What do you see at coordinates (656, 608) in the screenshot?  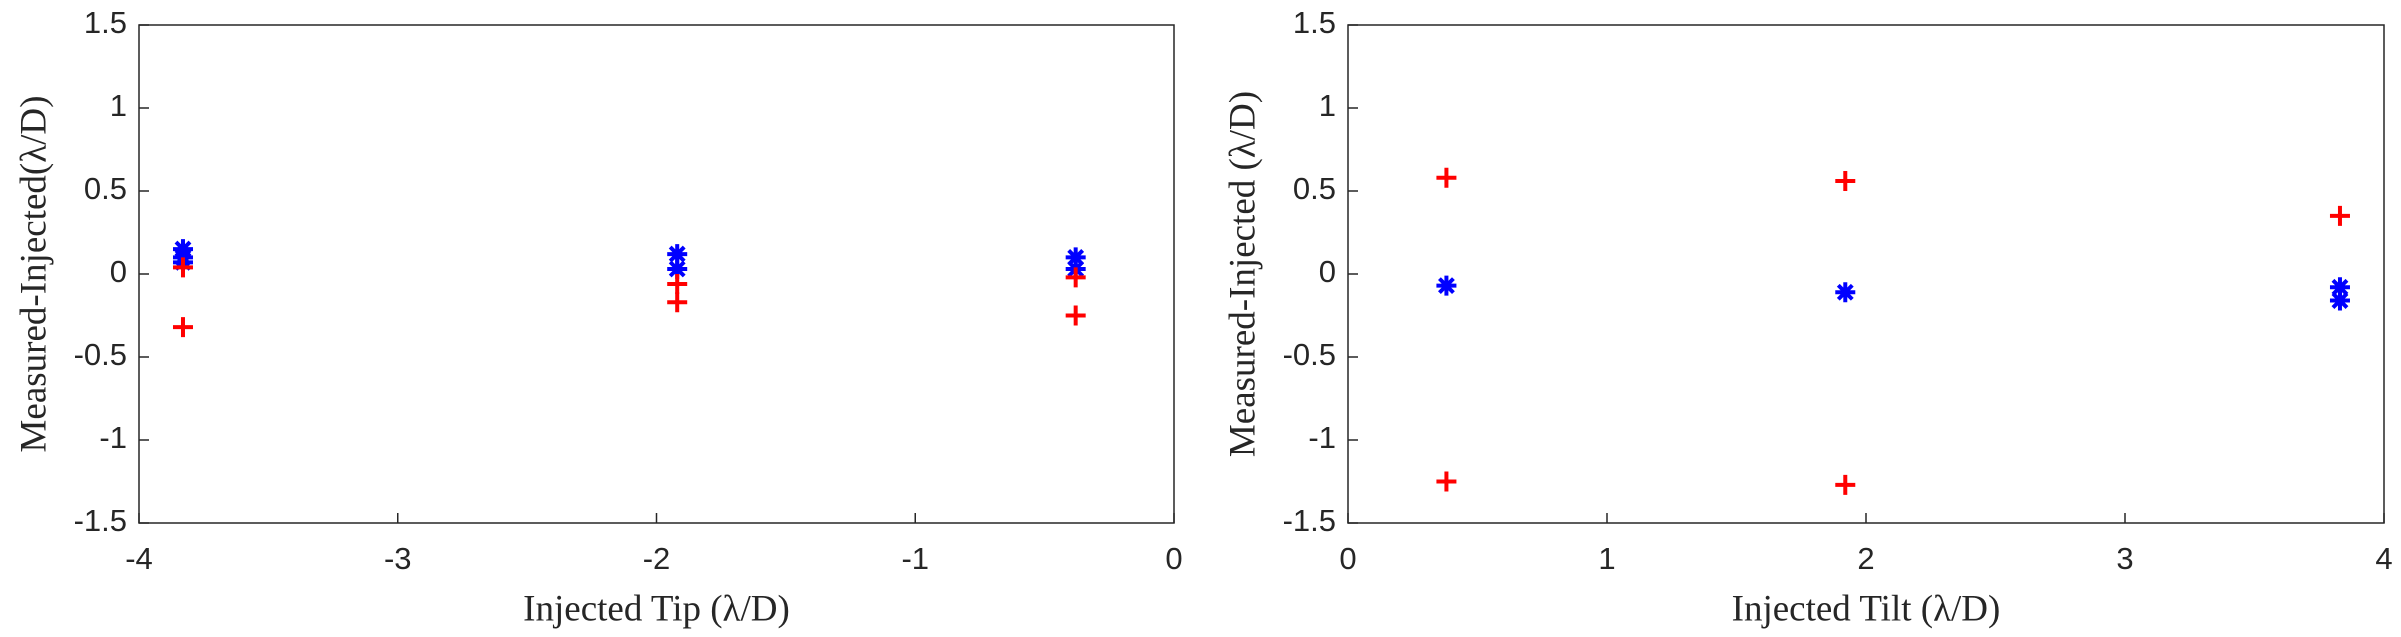 I see `x-axis-label: Injected Tip (λ/D)` at bounding box center [656, 608].